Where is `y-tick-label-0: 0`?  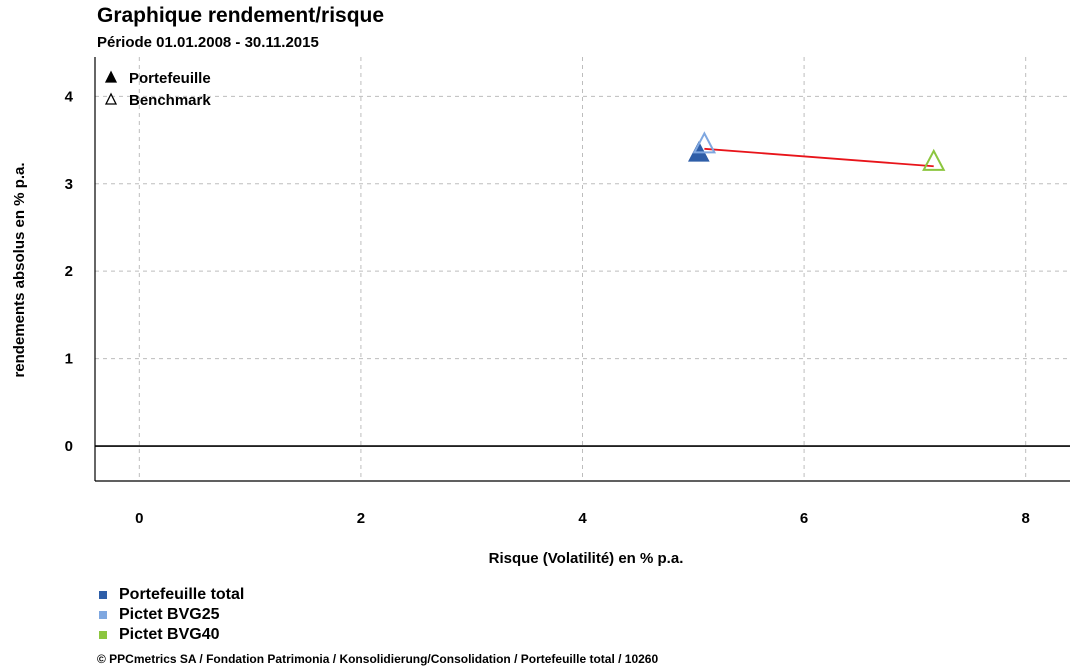
y-tick-label-0: 0 is located at coordinates (69, 446).